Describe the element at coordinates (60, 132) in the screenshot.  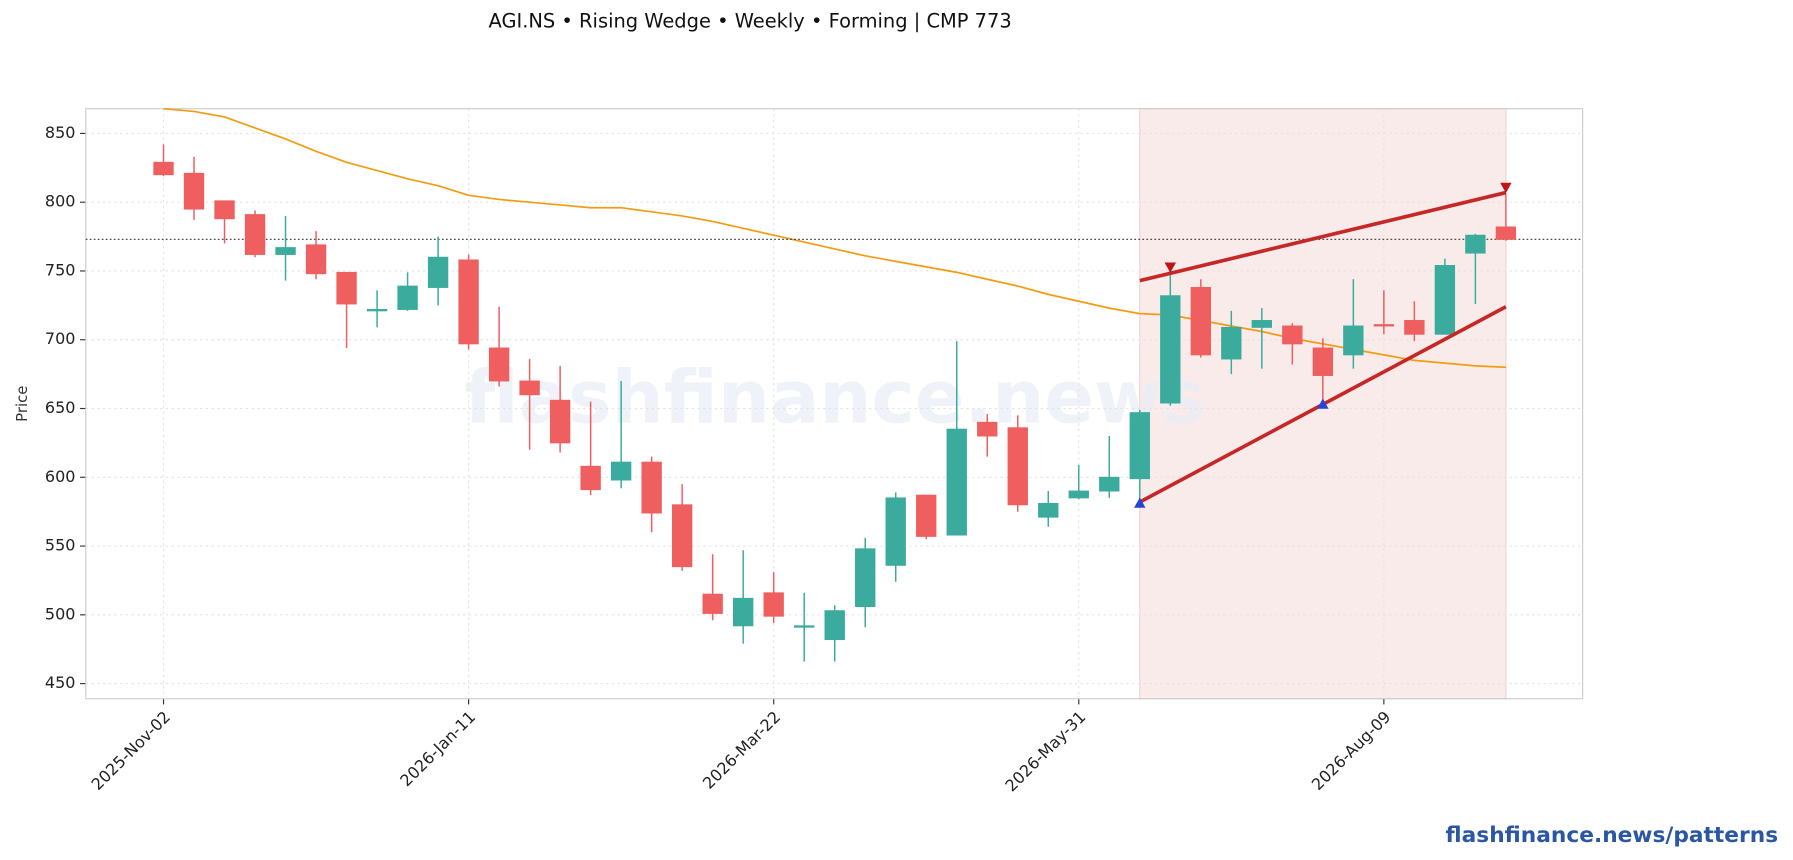
I see `y-tick-label: 850` at that location.